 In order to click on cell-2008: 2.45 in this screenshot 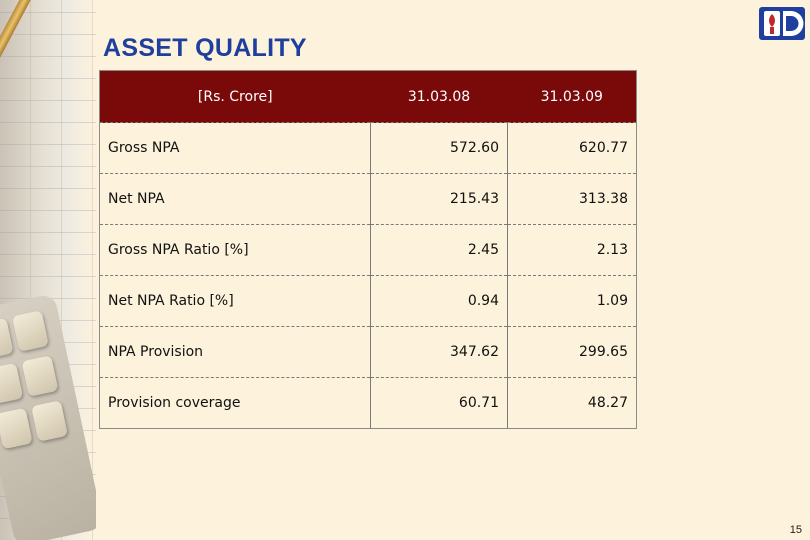, I will do `click(439, 250)`.